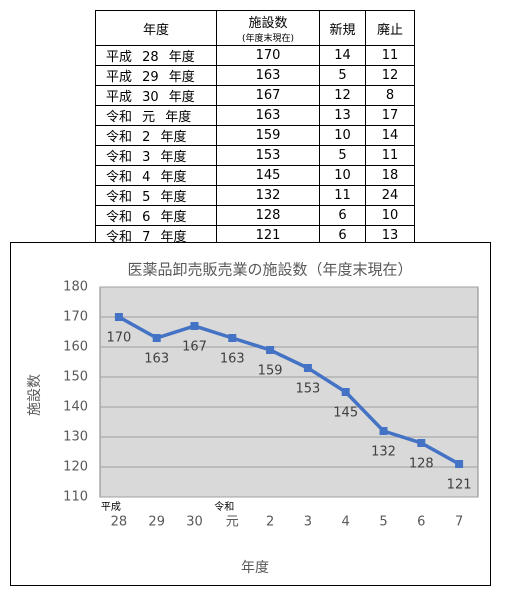 This screenshot has height=594, width=507. Describe the element at coordinates (342, 95) in the screenshot. I see `table-cell: 12` at that location.